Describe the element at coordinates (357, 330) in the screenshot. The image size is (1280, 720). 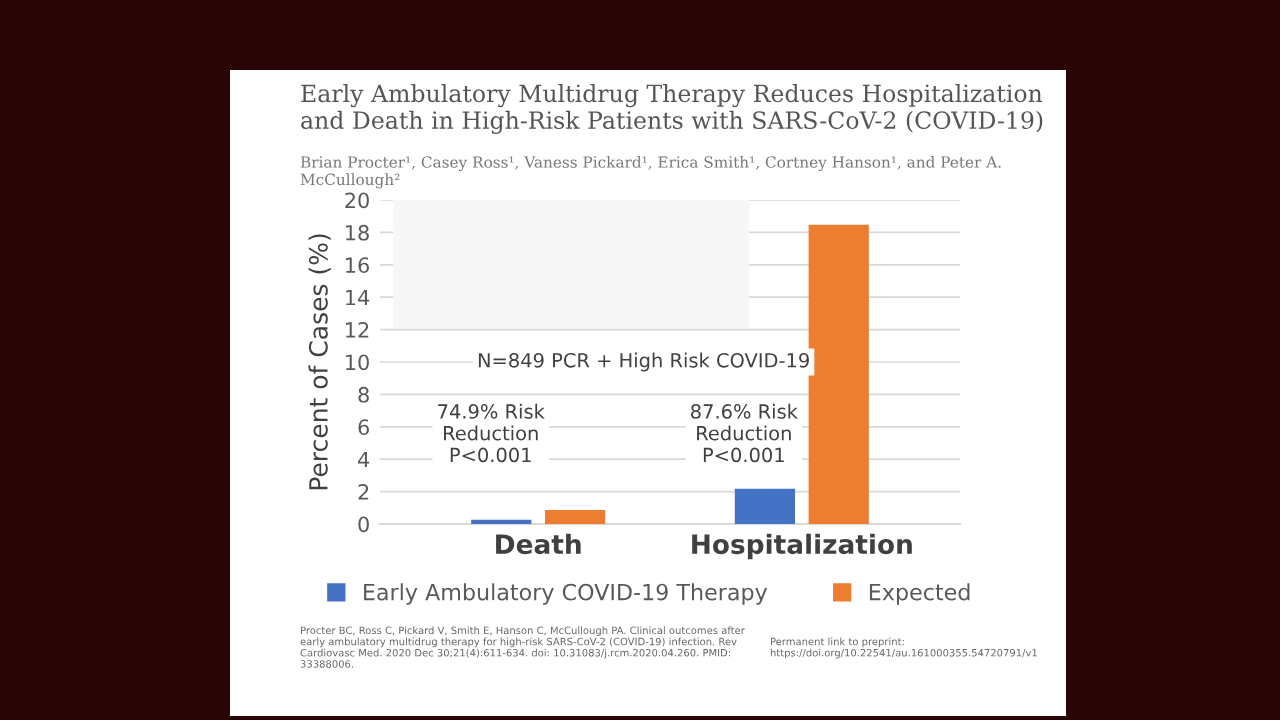
I see `y-tick-label: 12` at that location.